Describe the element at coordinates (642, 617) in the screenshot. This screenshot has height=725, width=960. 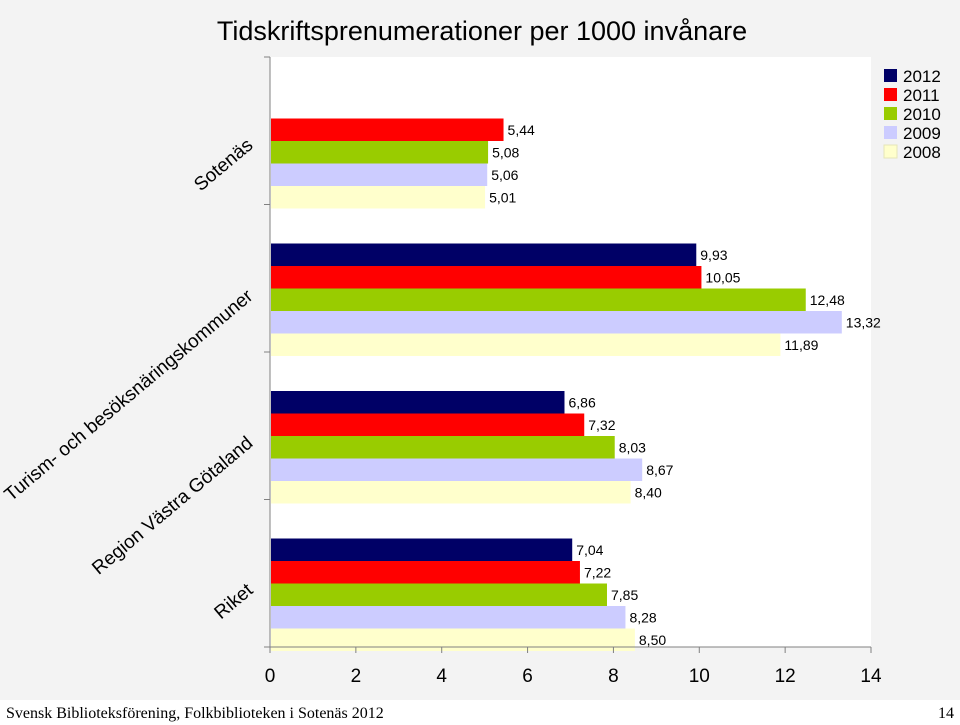
I see `value-label-2009-3: 8,28` at that location.